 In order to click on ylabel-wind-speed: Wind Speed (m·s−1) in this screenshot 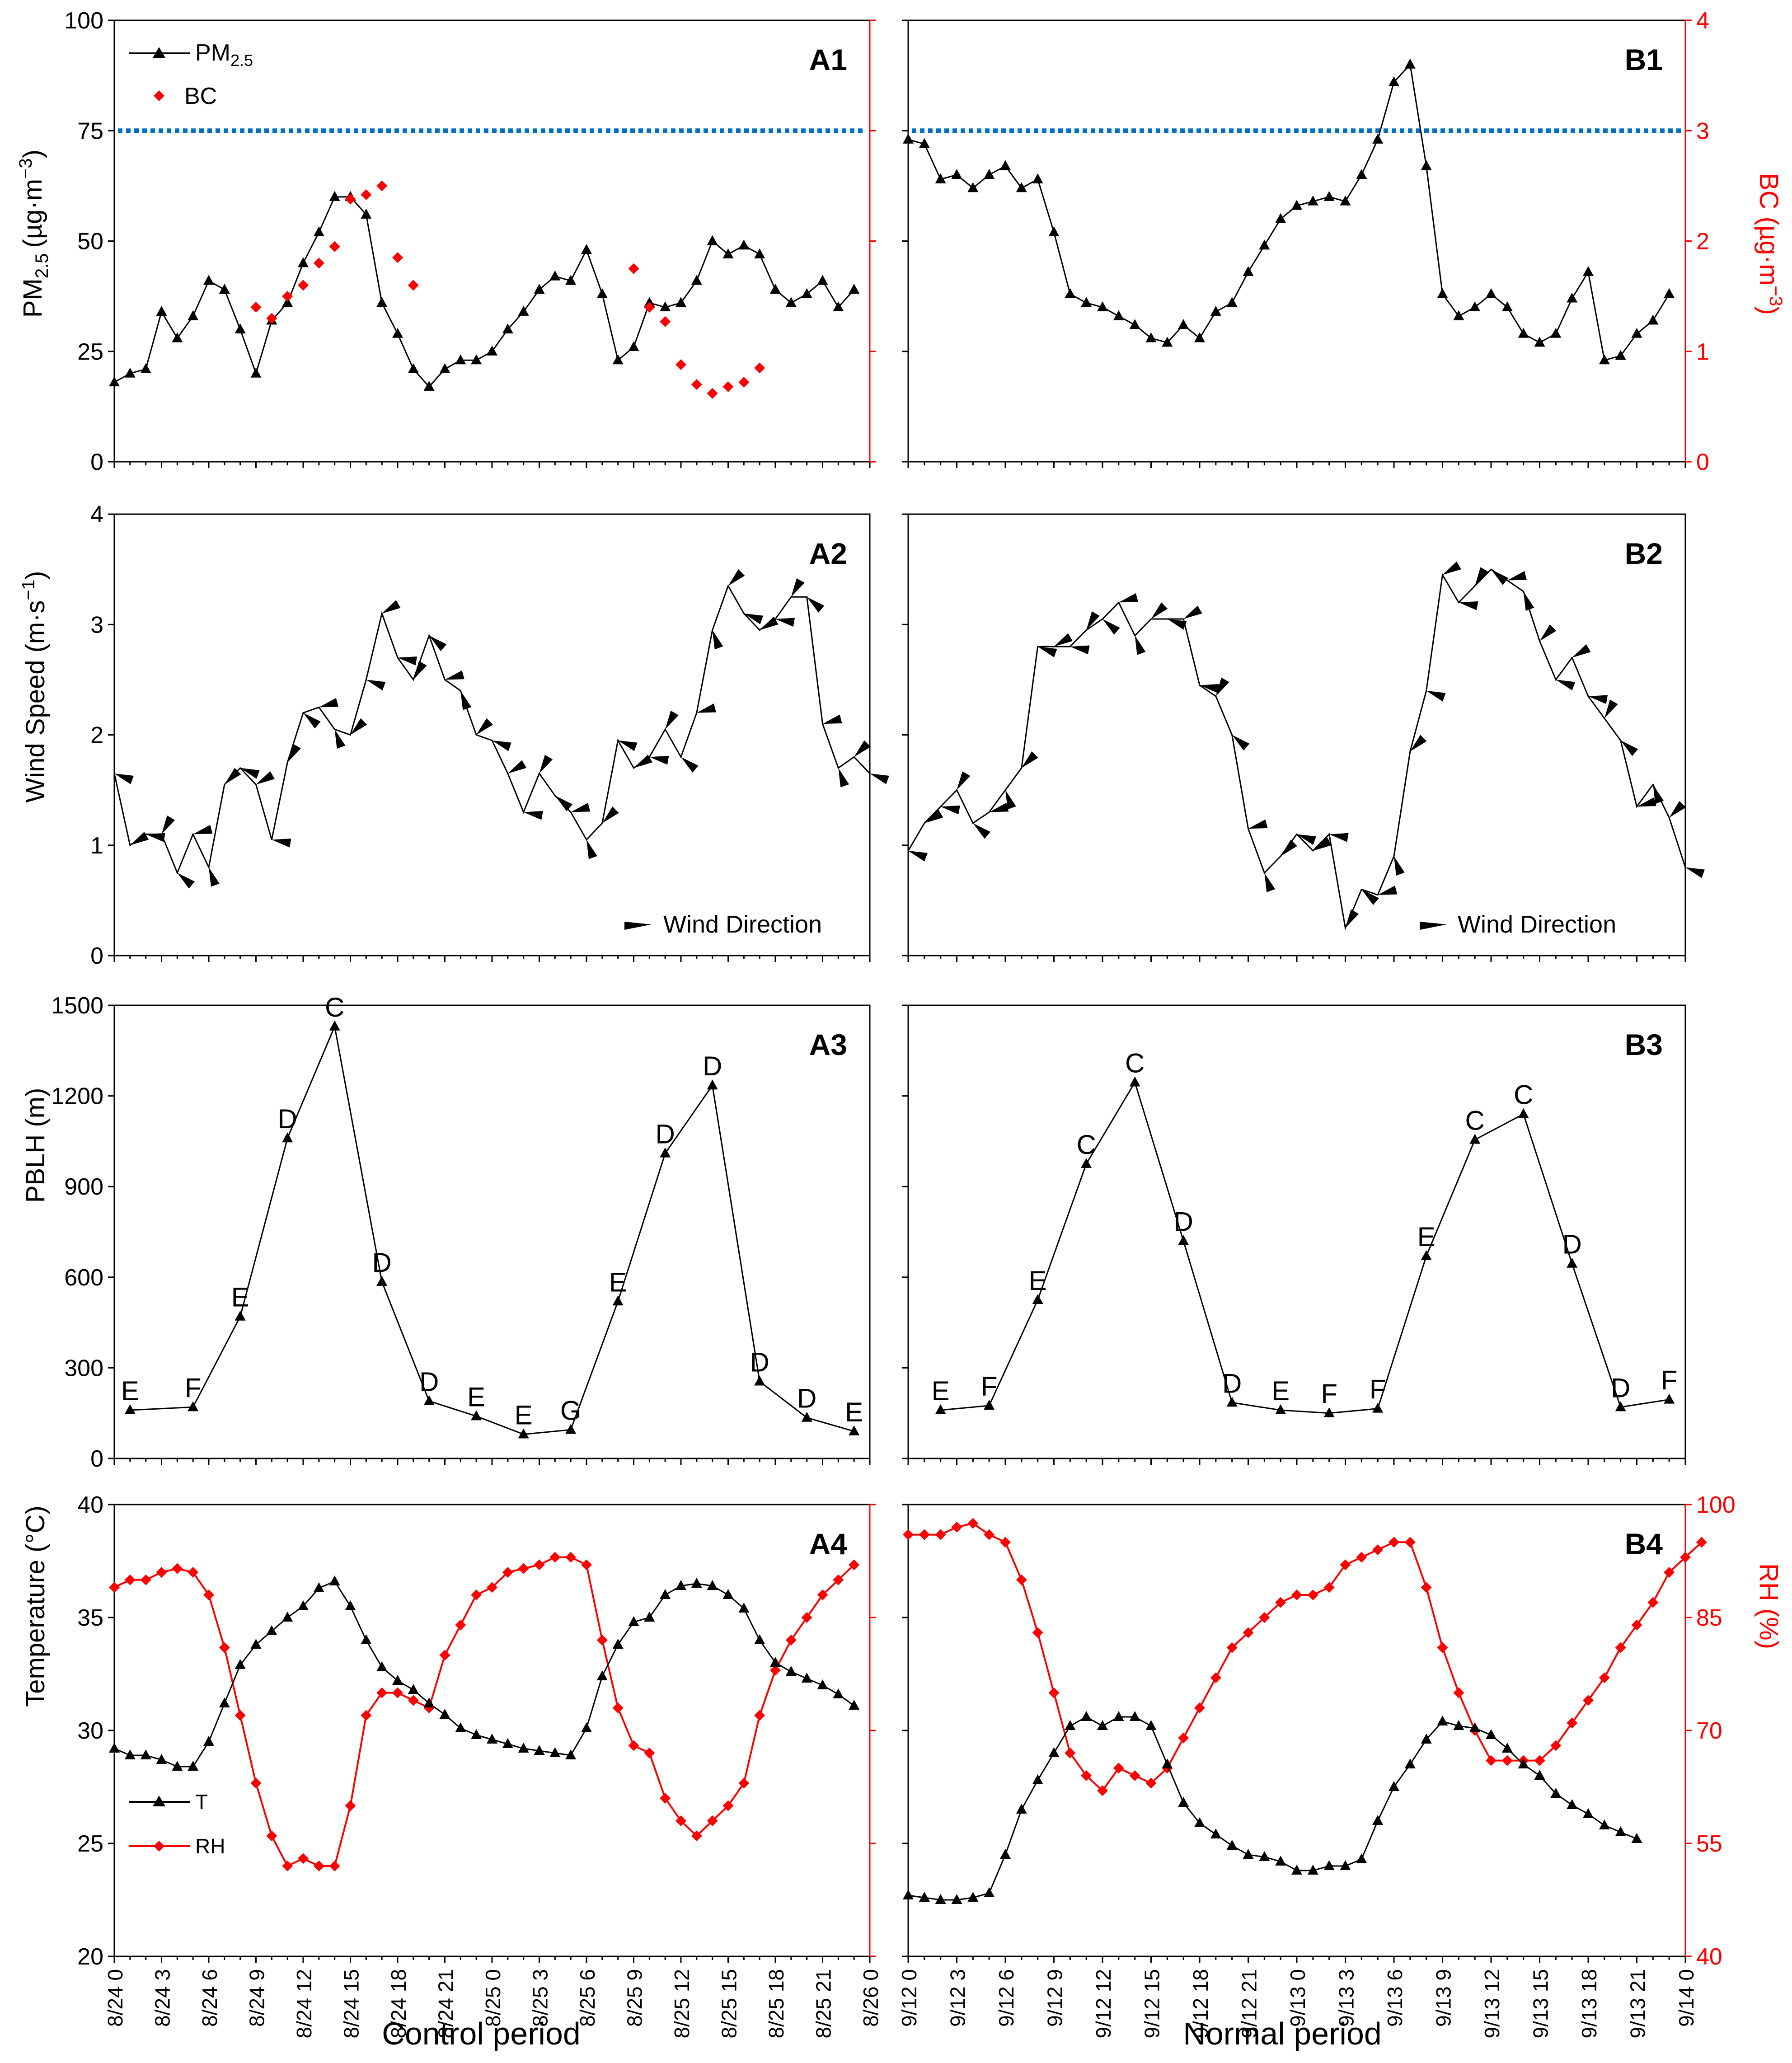, I will do `click(34, 687)`.